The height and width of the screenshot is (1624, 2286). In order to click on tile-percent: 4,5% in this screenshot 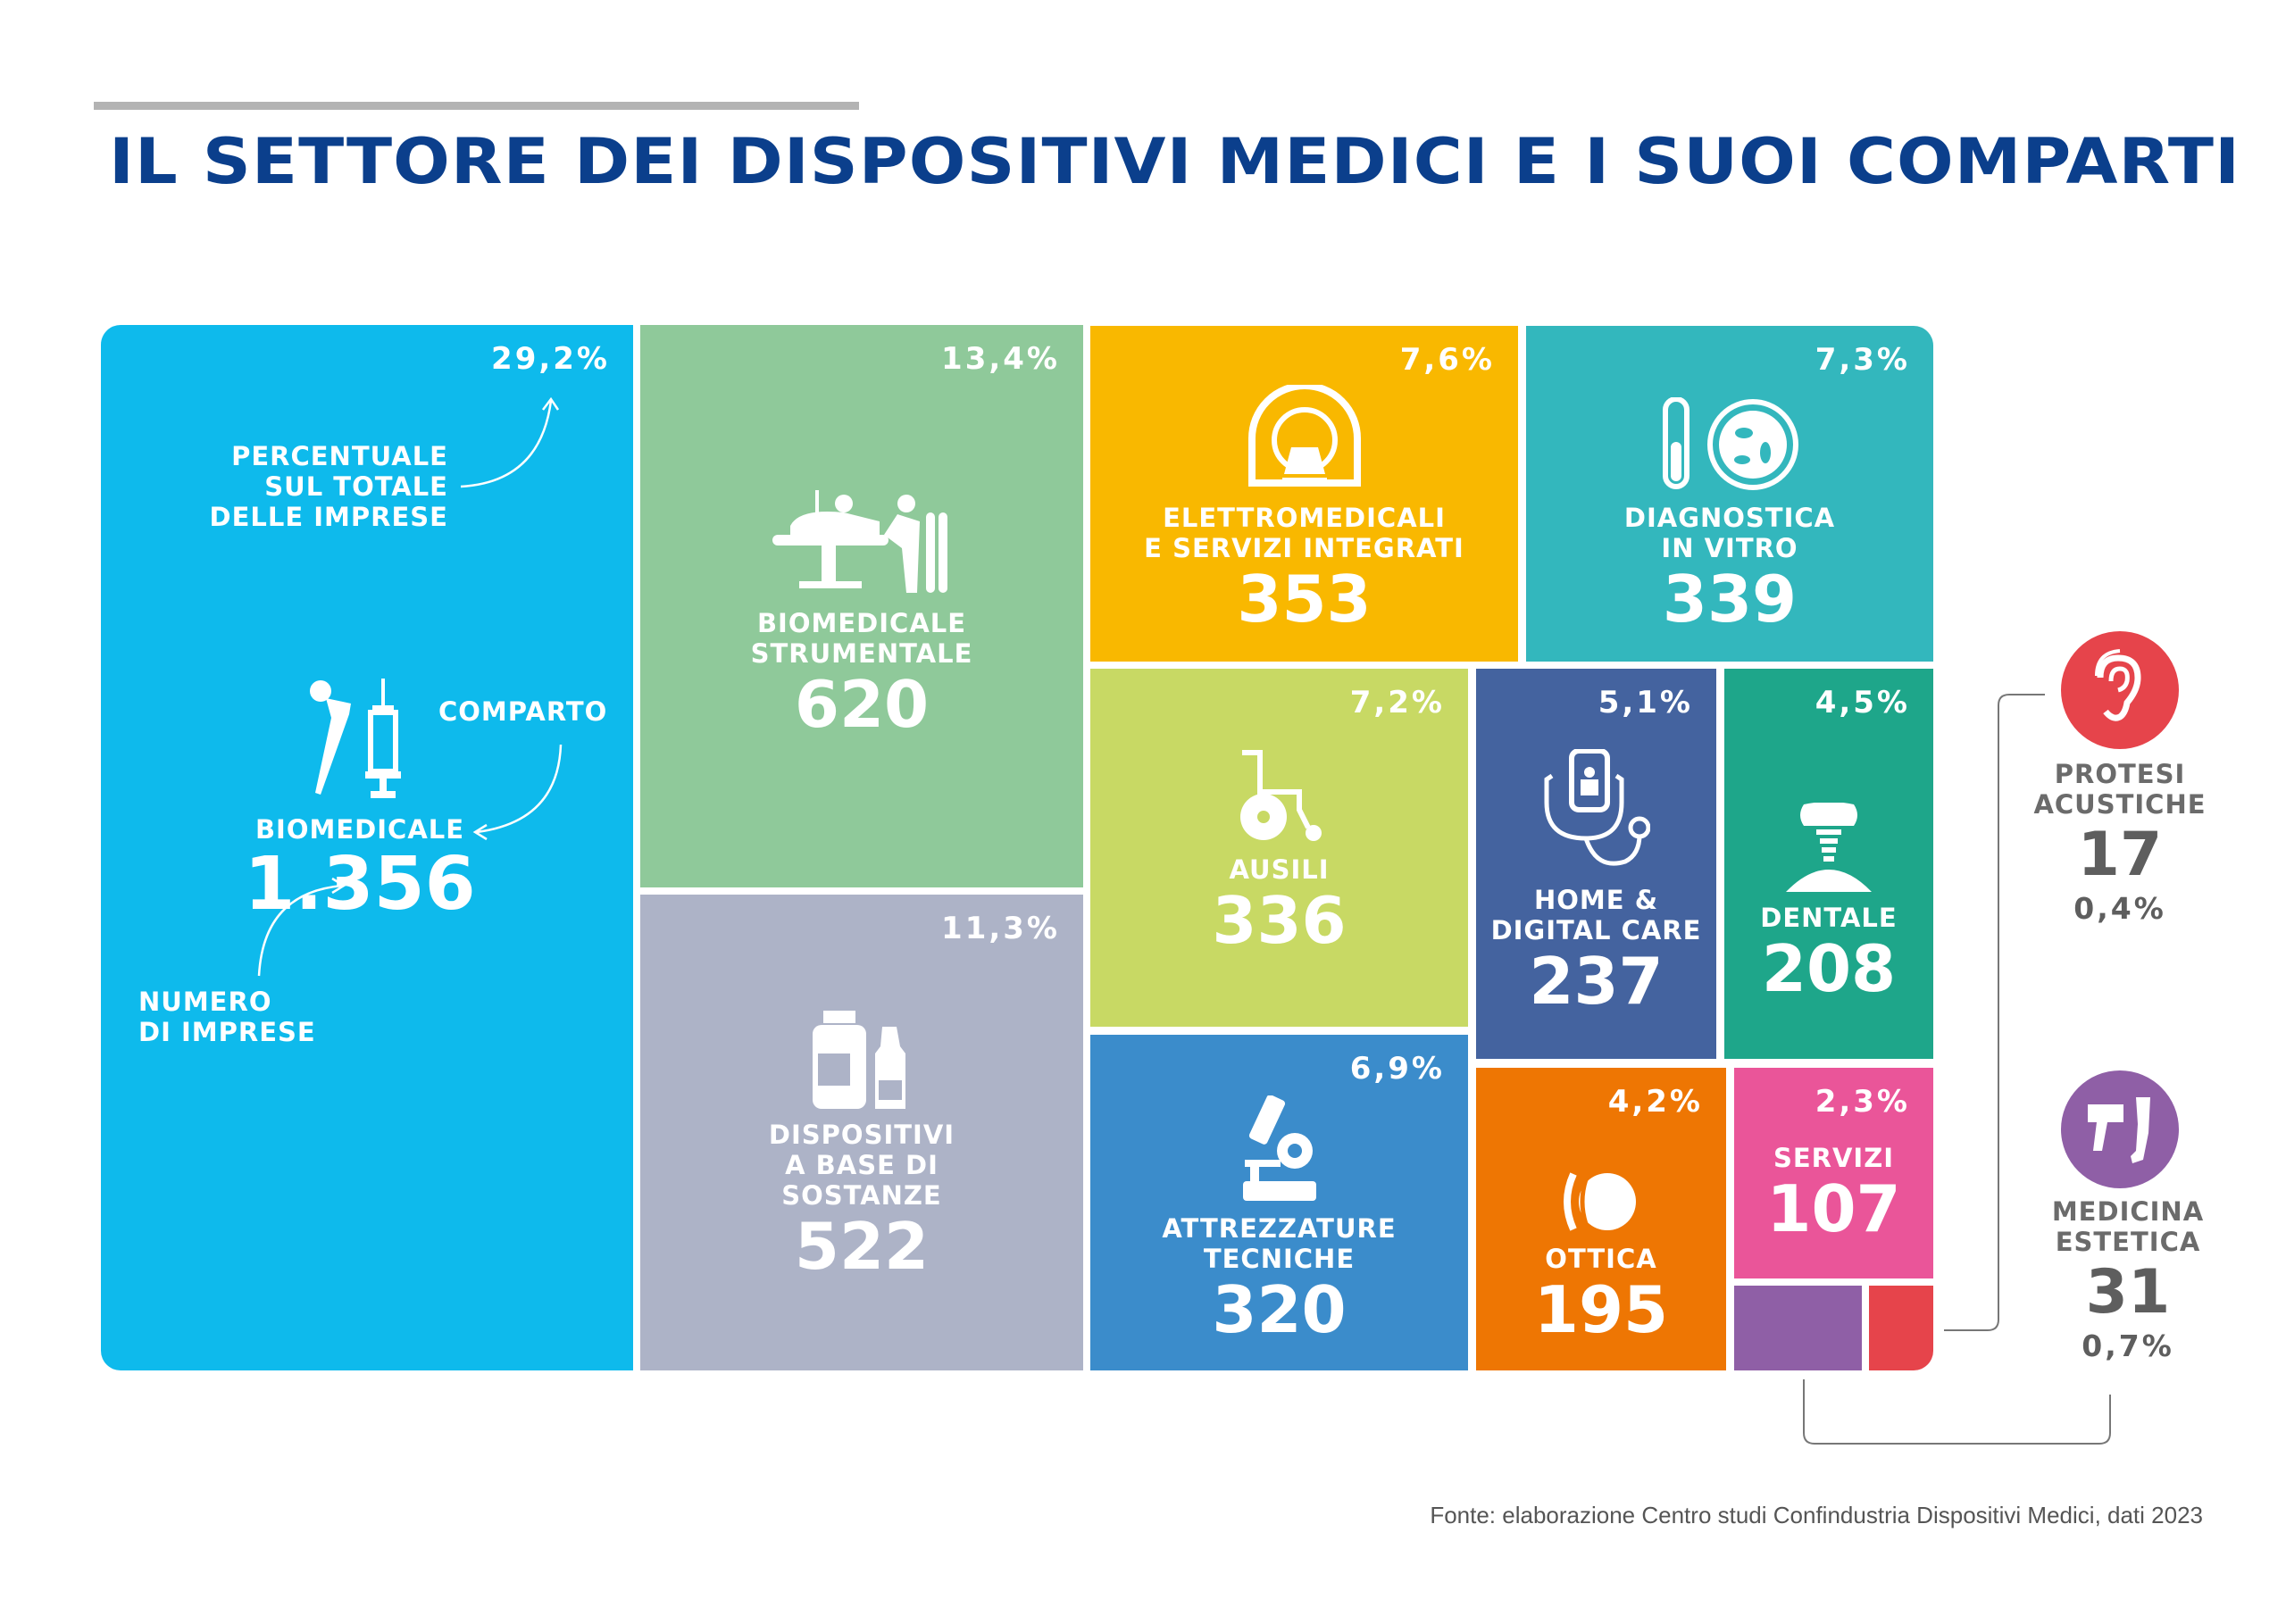, I will do `click(1862, 702)`.